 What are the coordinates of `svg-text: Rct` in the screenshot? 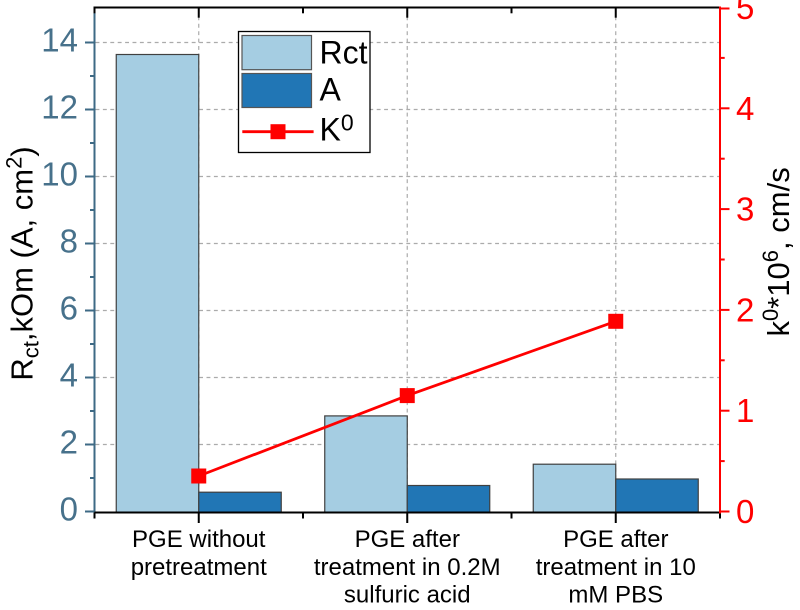 It's located at (344, 53).